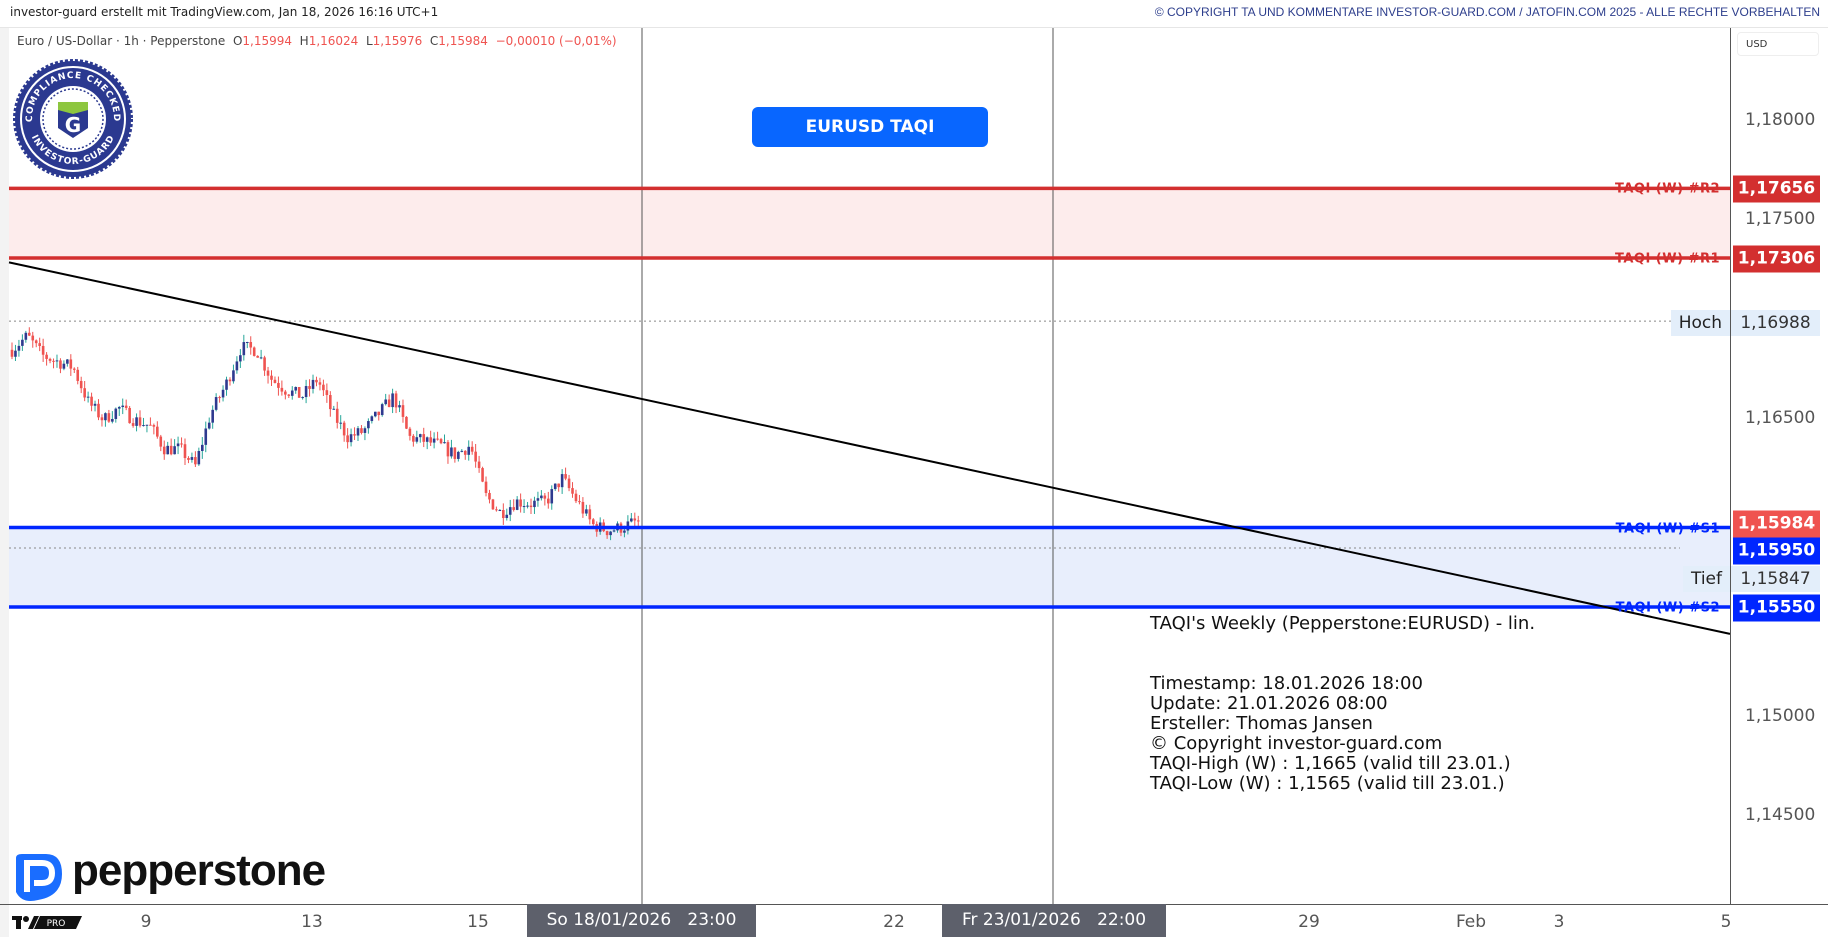 The width and height of the screenshot is (1828, 938). Describe the element at coordinates (73, 119) in the screenshot. I see `compliance-badge-icon: COMPLIANCE CHECKED INVESTOR-GUARD G` at that location.